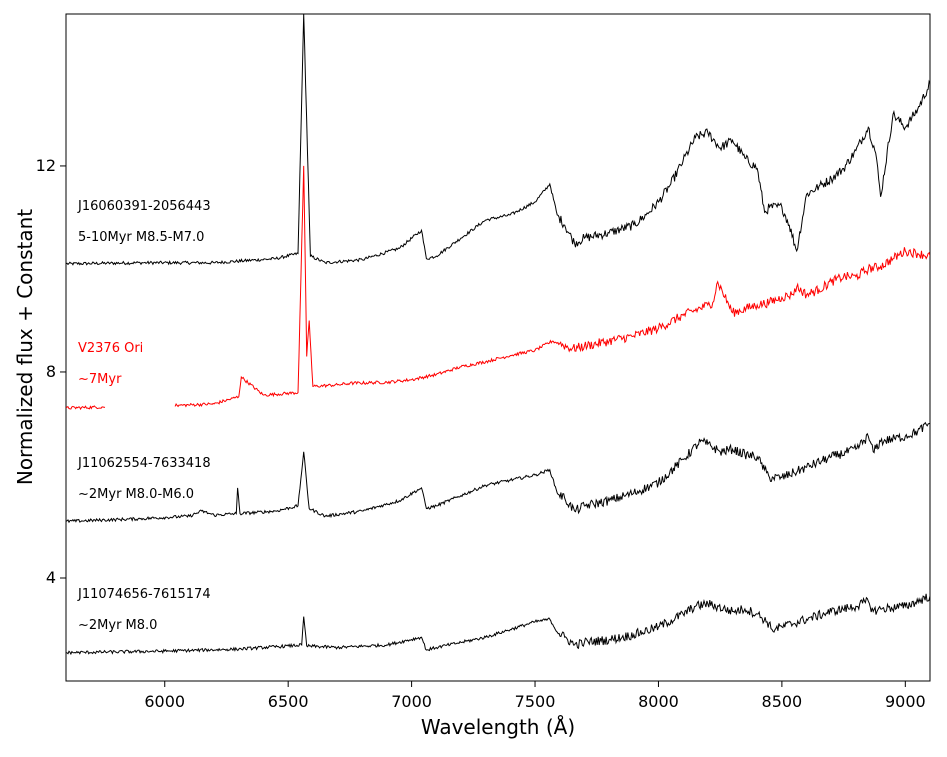 Image resolution: width=947 pixels, height=757 pixels. I want to click on x-axis-title: Wavelength (Å), so click(498, 727).